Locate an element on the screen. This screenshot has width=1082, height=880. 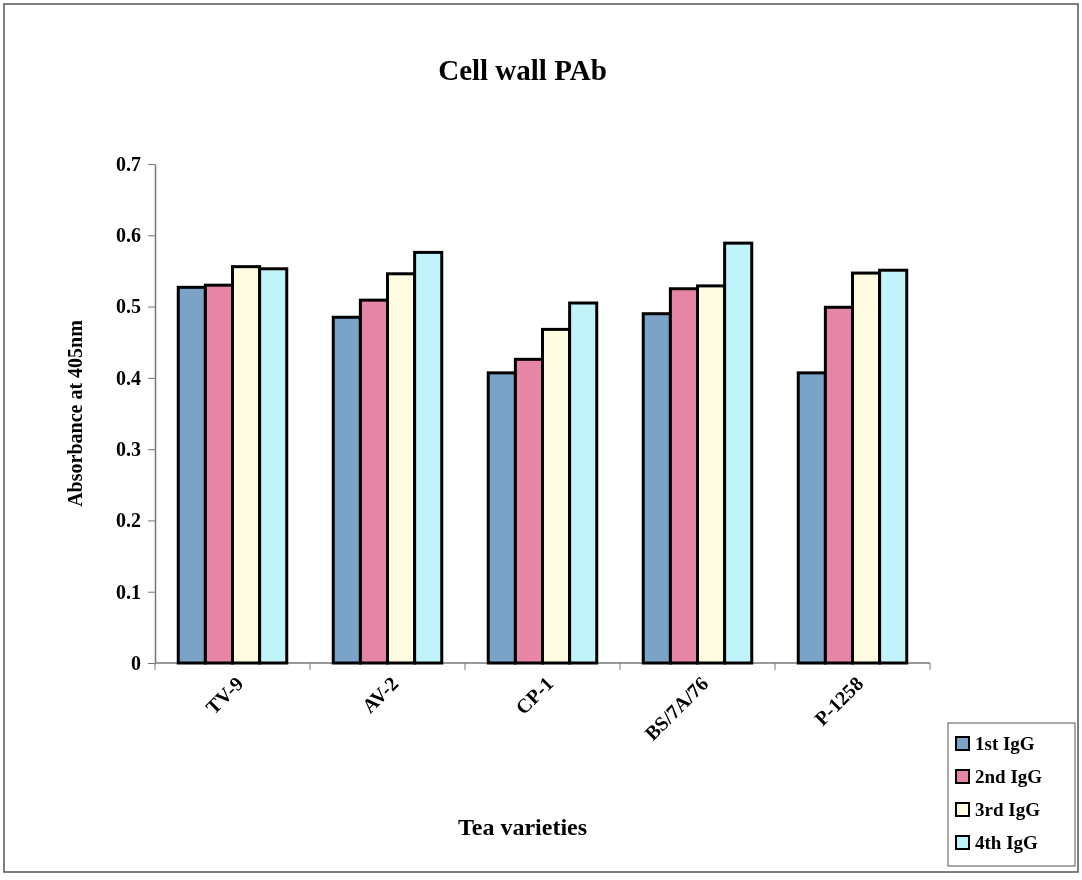
y-tick-label: 0 is located at coordinates (136, 662).